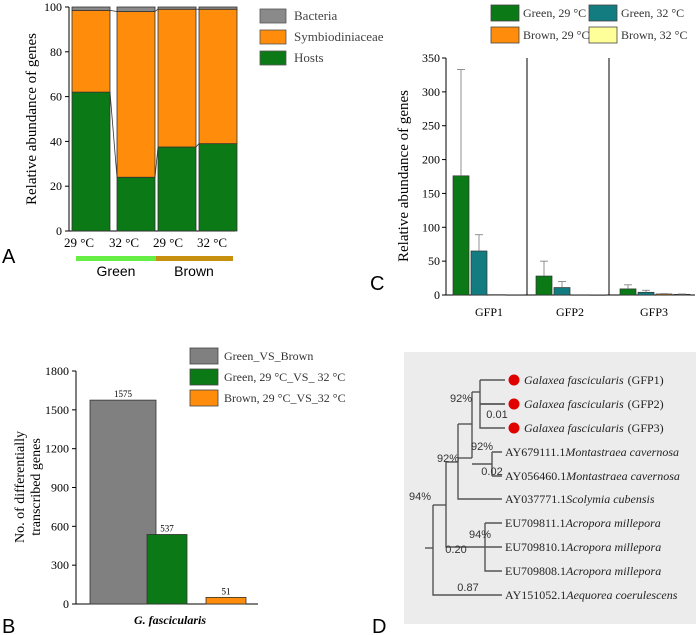 The height and width of the screenshot is (635, 700). I want to click on y-tick-label-b: 0, so click(66, 604).